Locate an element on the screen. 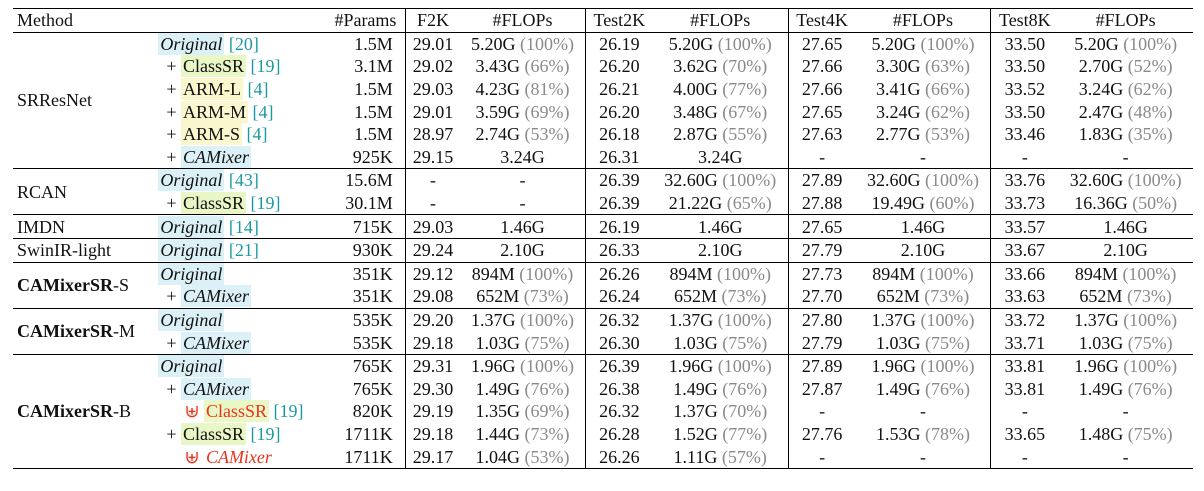 This screenshot has width=1204, height=491. flops-percent: (66%) is located at coordinates (947, 89).